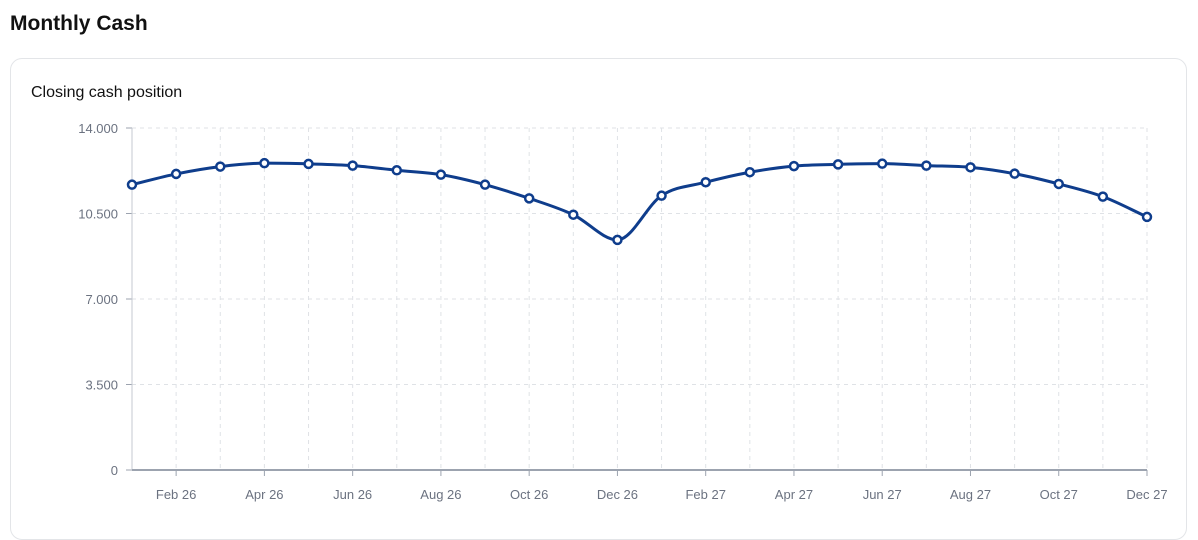 This screenshot has width=1198, height=540. What do you see at coordinates (98, 214) in the screenshot?
I see `y-tick-label: 10.500` at bounding box center [98, 214].